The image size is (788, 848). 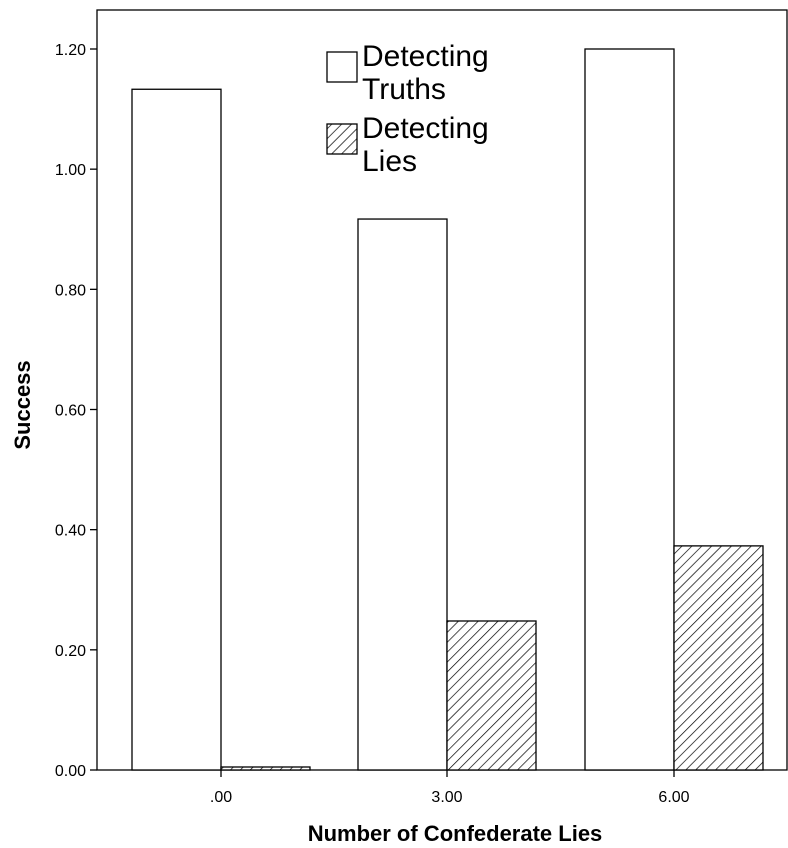 I want to click on x-axis: .00 3.00 6.00, so click(x=450, y=788).